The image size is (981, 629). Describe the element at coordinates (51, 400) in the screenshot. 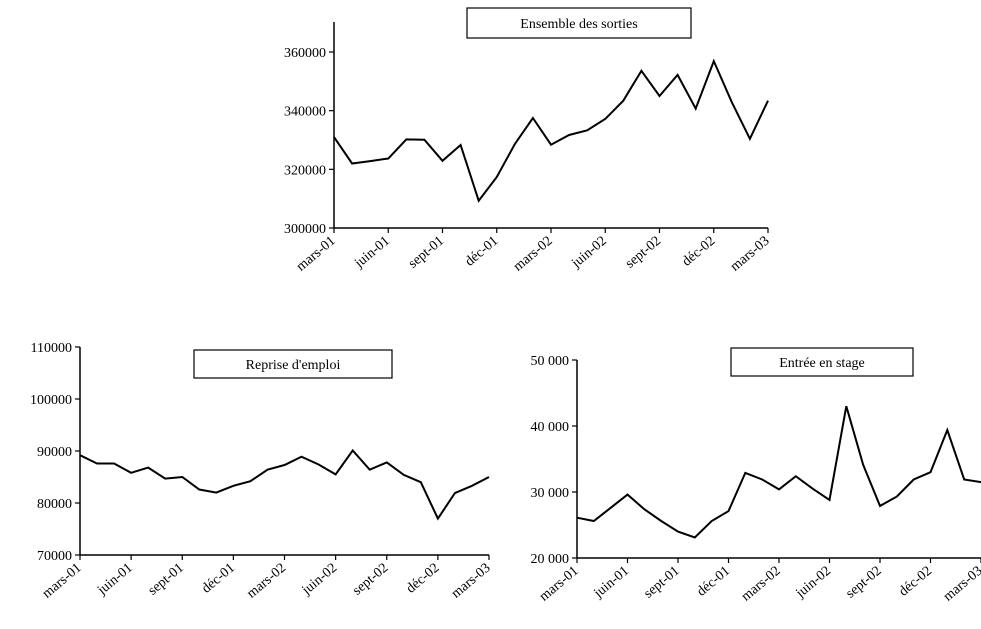

I see `y-tick-label: 100000` at that location.